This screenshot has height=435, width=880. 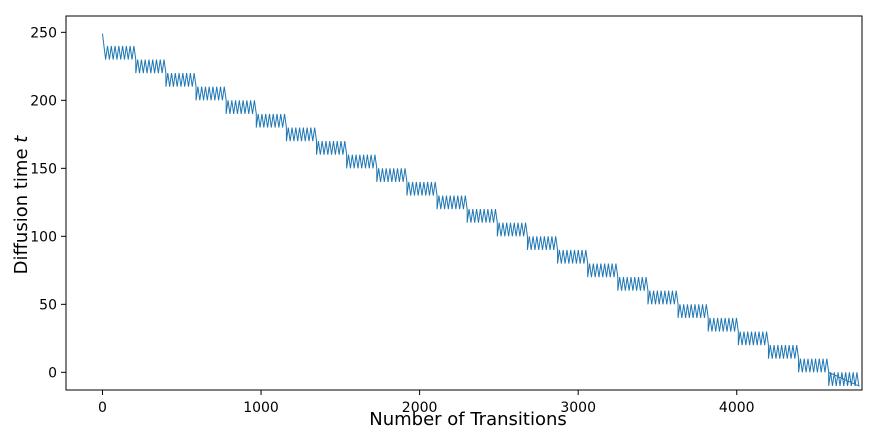 What do you see at coordinates (48, 203) in the screenshot?
I see `y-axis: 0 50 100 150 200 250` at bounding box center [48, 203].